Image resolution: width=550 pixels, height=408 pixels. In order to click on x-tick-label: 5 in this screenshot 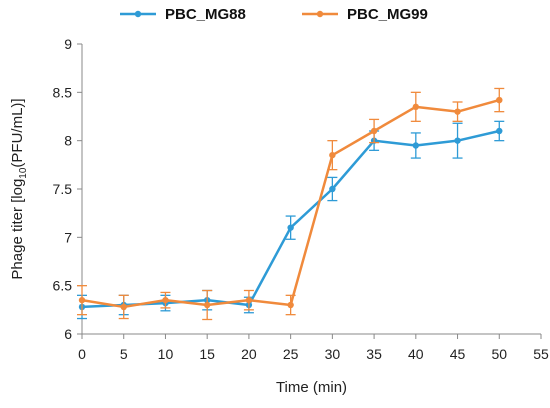, I will do `click(124, 354)`.